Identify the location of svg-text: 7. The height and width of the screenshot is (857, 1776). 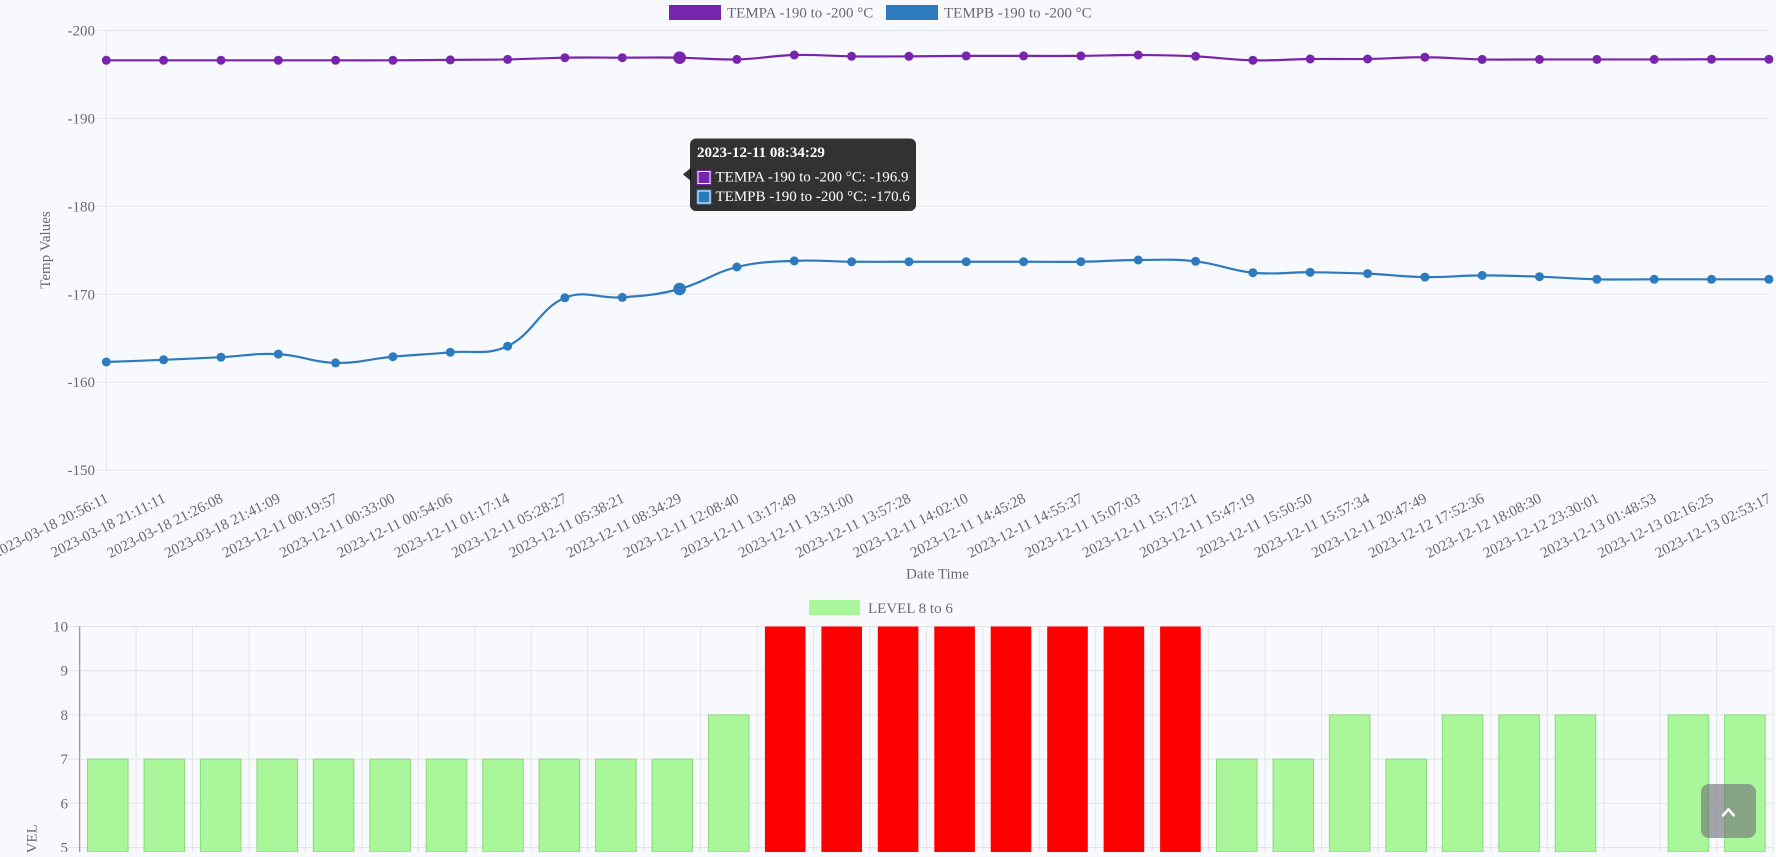
(65, 760).